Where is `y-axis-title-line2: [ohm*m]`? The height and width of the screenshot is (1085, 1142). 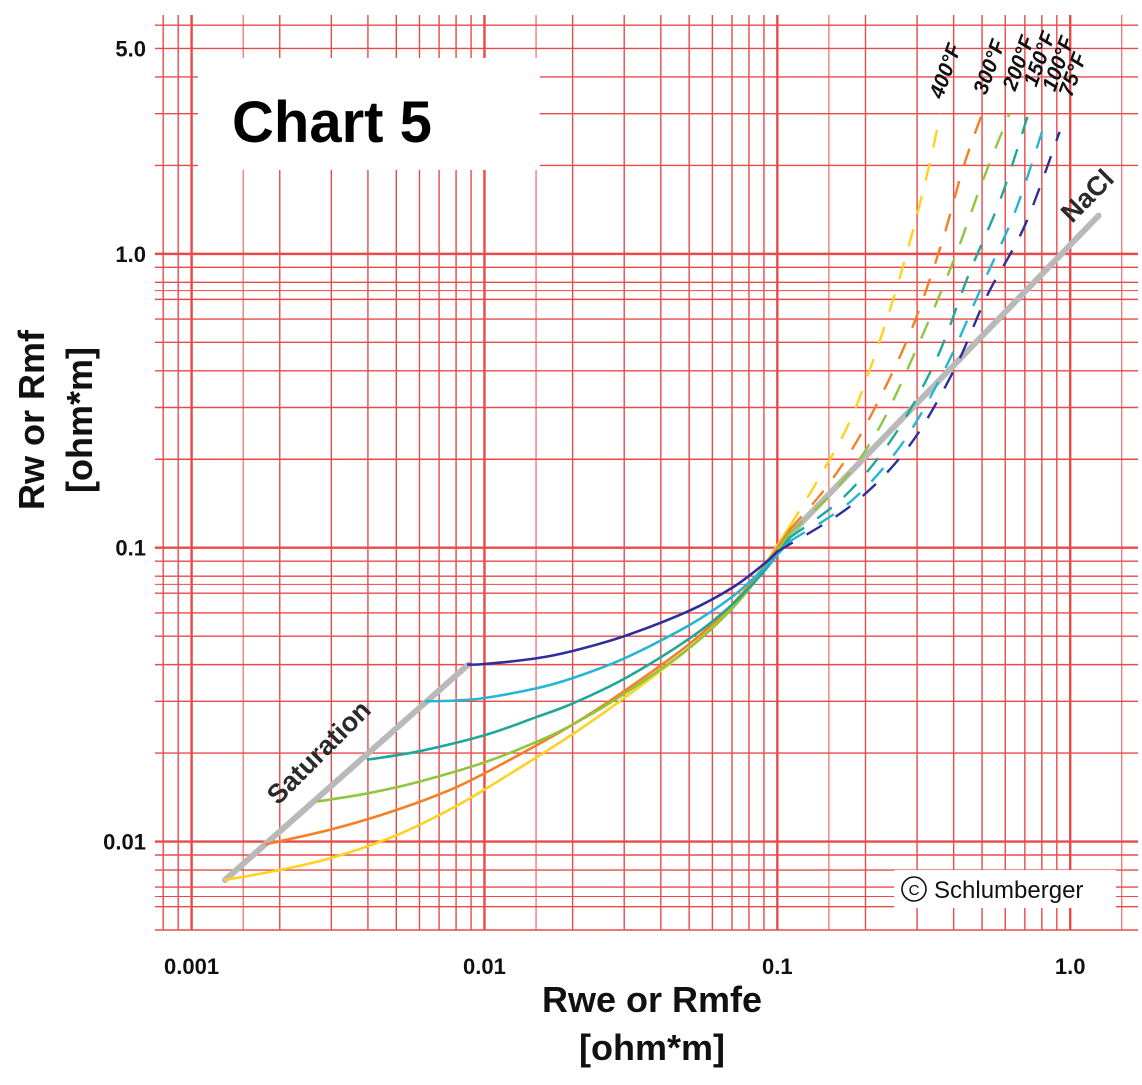
y-axis-title-line2: [ohm*m] is located at coordinates (79, 420).